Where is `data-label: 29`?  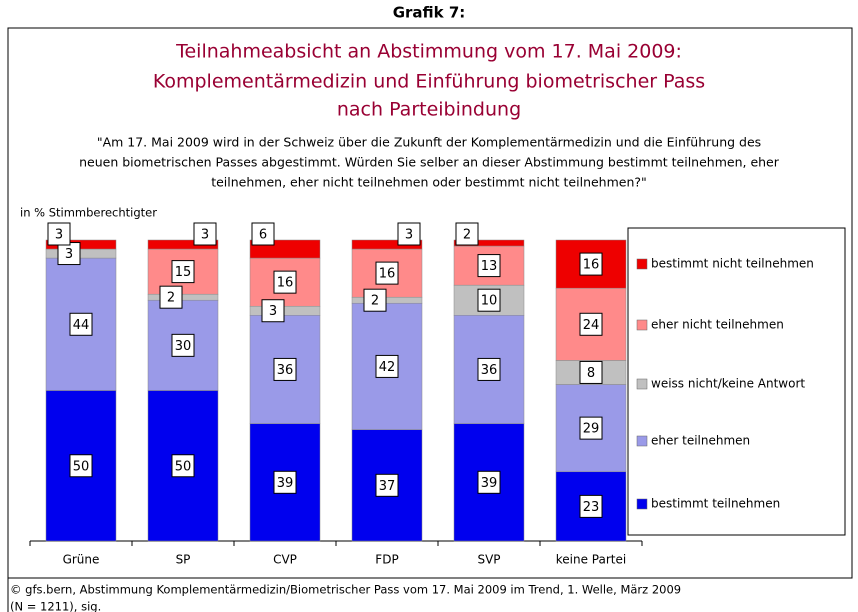
data-label: 29 is located at coordinates (591, 429).